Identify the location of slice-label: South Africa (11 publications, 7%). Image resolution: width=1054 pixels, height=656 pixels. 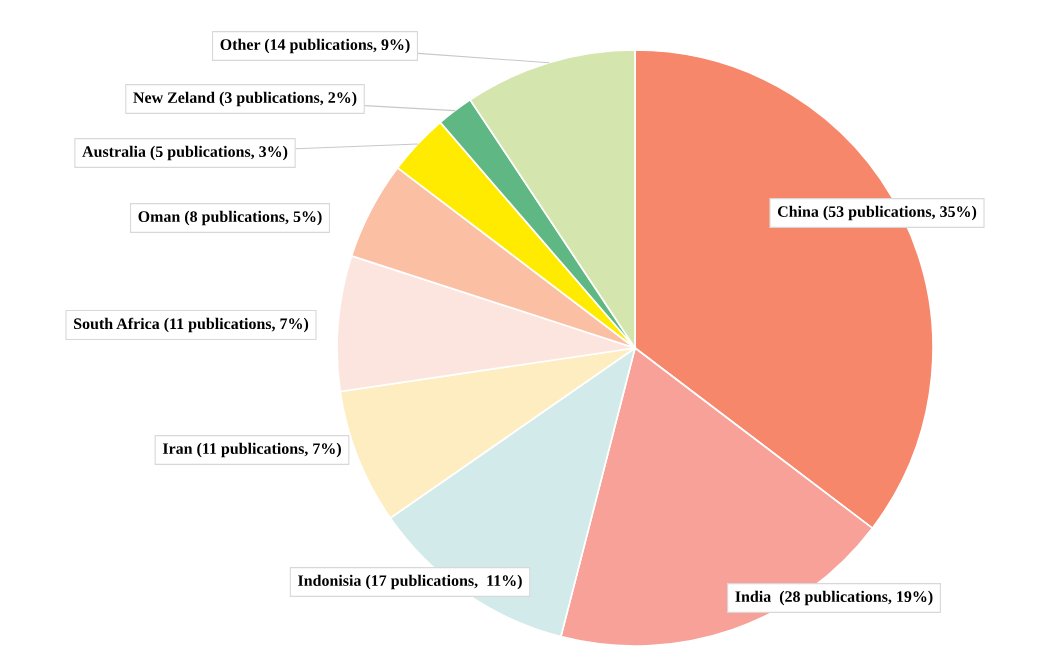
(191, 325).